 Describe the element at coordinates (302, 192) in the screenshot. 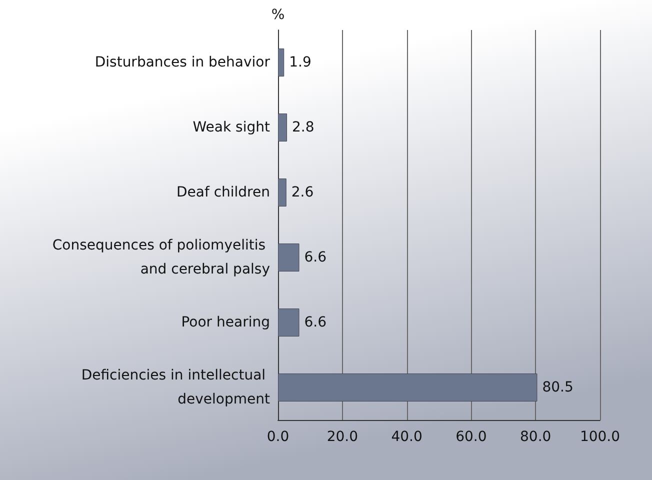

I see `data-label: 2.6` at that location.